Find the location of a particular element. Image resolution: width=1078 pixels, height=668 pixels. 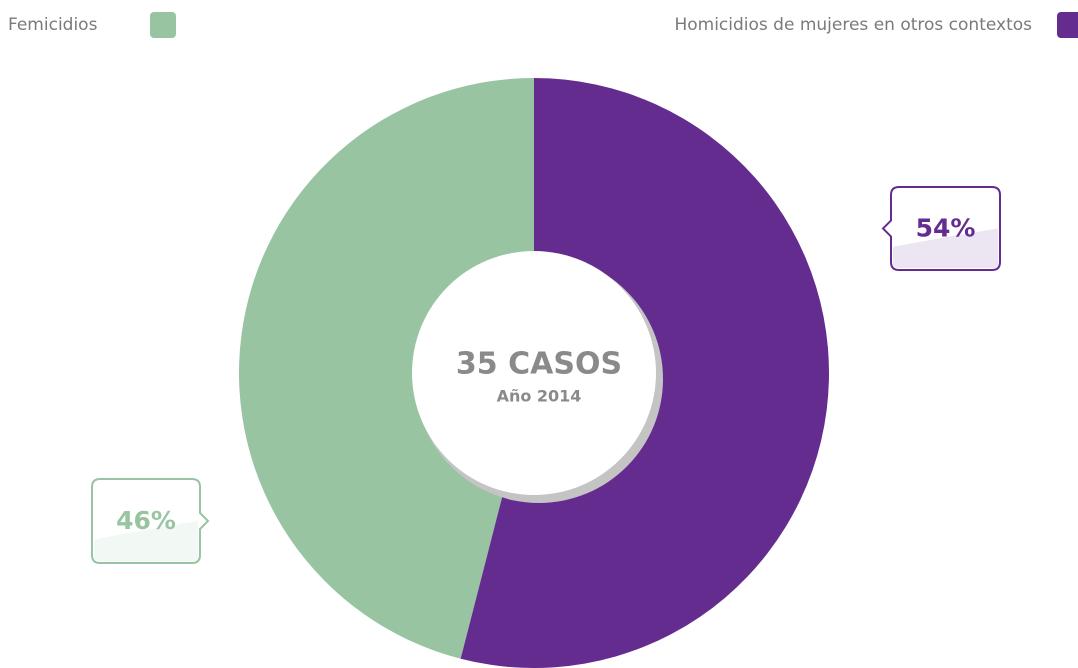

value-label: 54% is located at coordinates (946, 228).